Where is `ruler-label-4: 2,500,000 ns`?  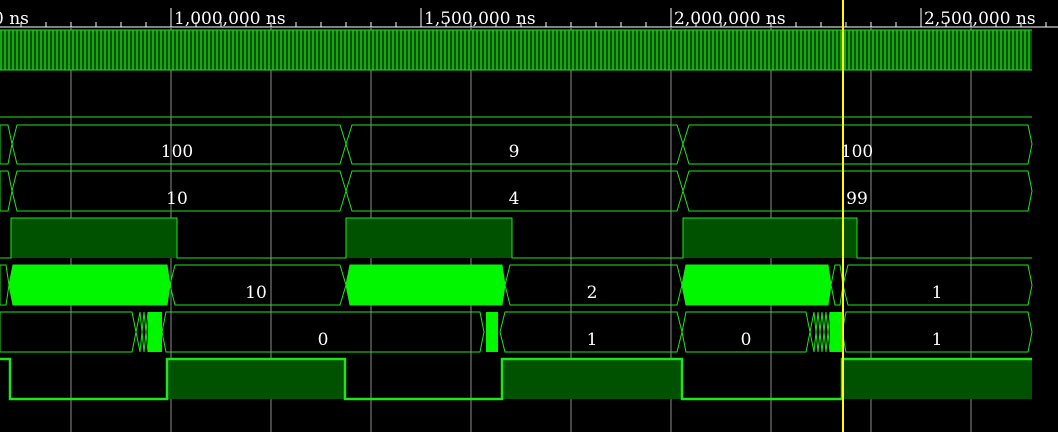 ruler-label-4: 2,500,000 ns is located at coordinates (980, 19).